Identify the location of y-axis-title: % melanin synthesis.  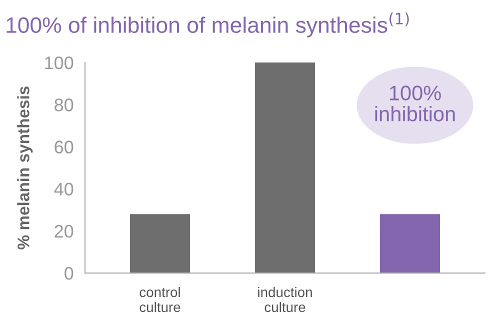
(25, 168).